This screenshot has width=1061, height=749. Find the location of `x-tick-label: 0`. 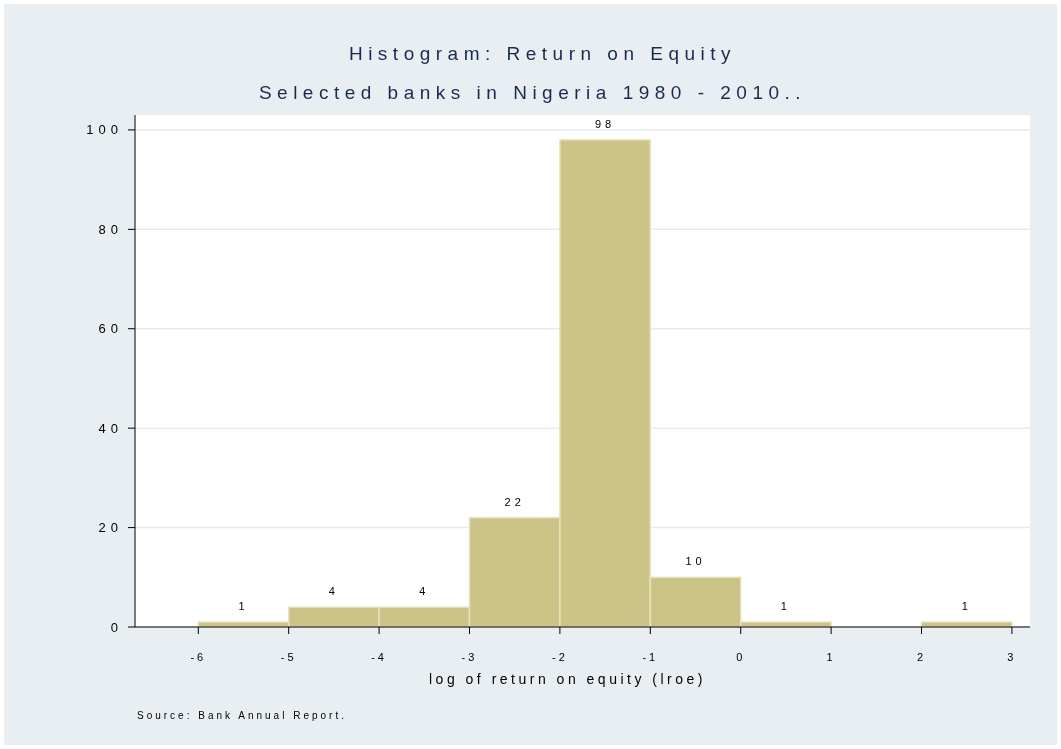

x-tick-label: 0 is located at coordinates (741, 657).